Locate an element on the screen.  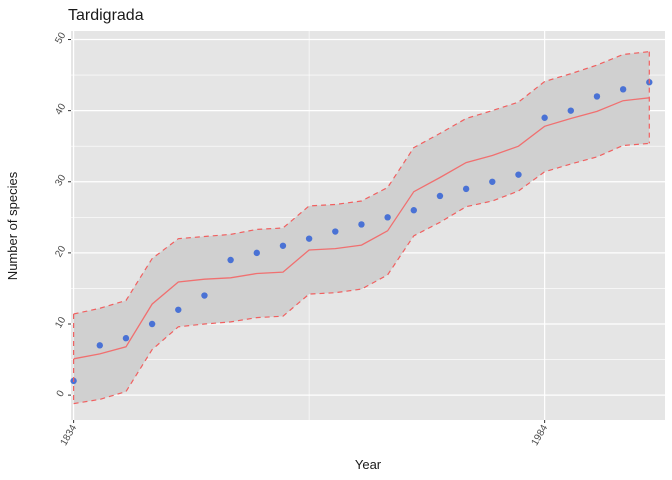
y-tick-label: 40 is located at coordinates (60, 109).